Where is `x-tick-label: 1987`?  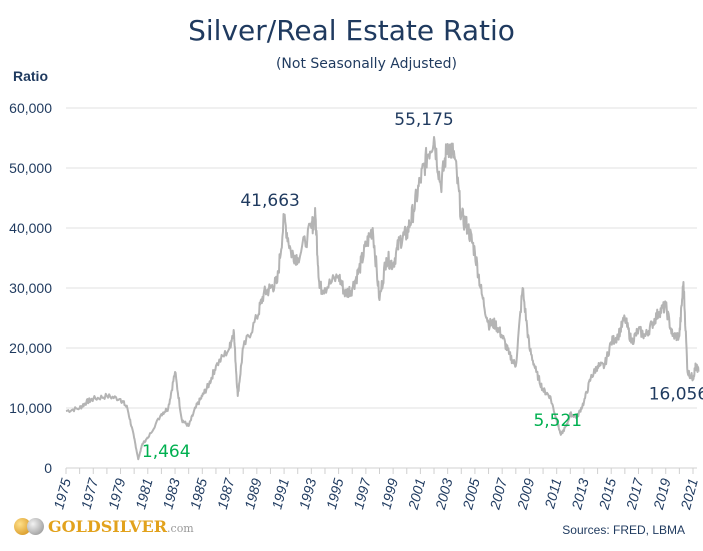 x-tick-label: 1987 is located at coordinates (226, 492).